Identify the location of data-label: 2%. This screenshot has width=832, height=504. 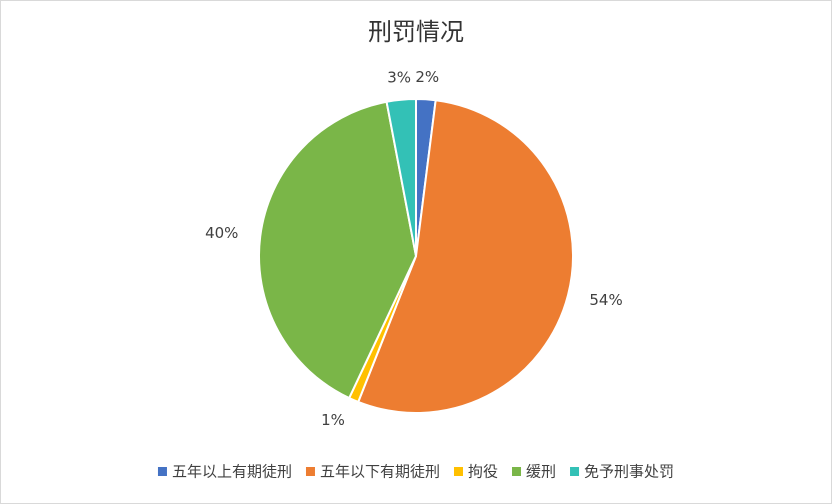
(427, 77).